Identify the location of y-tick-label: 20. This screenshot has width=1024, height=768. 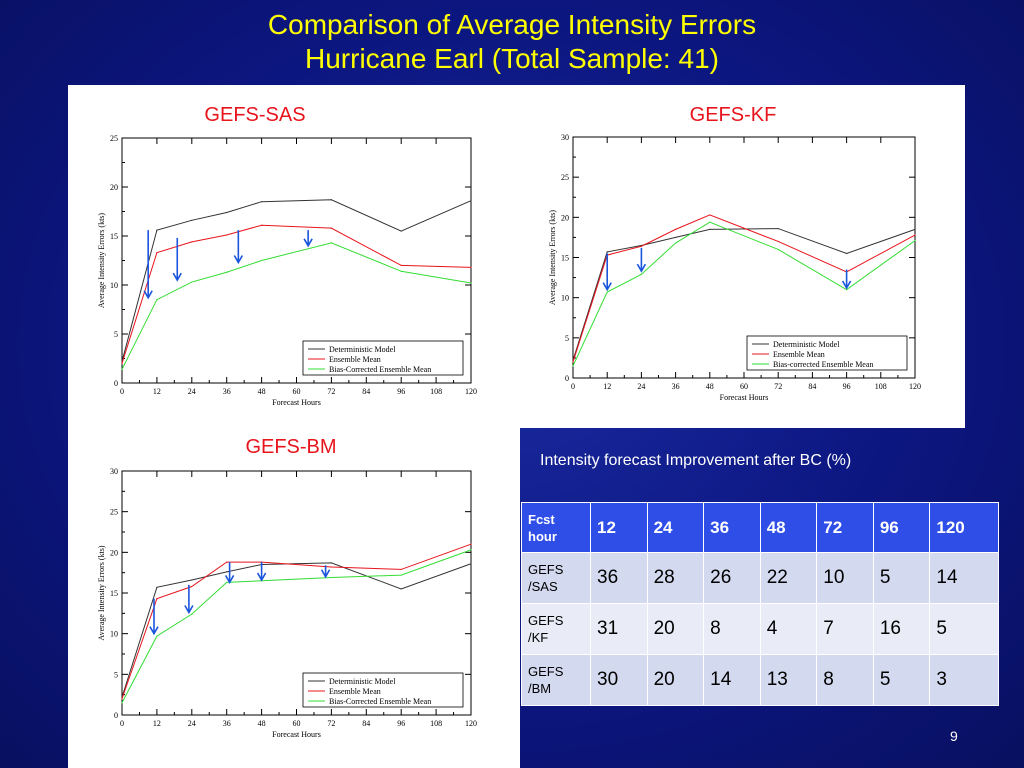
(114, 187).